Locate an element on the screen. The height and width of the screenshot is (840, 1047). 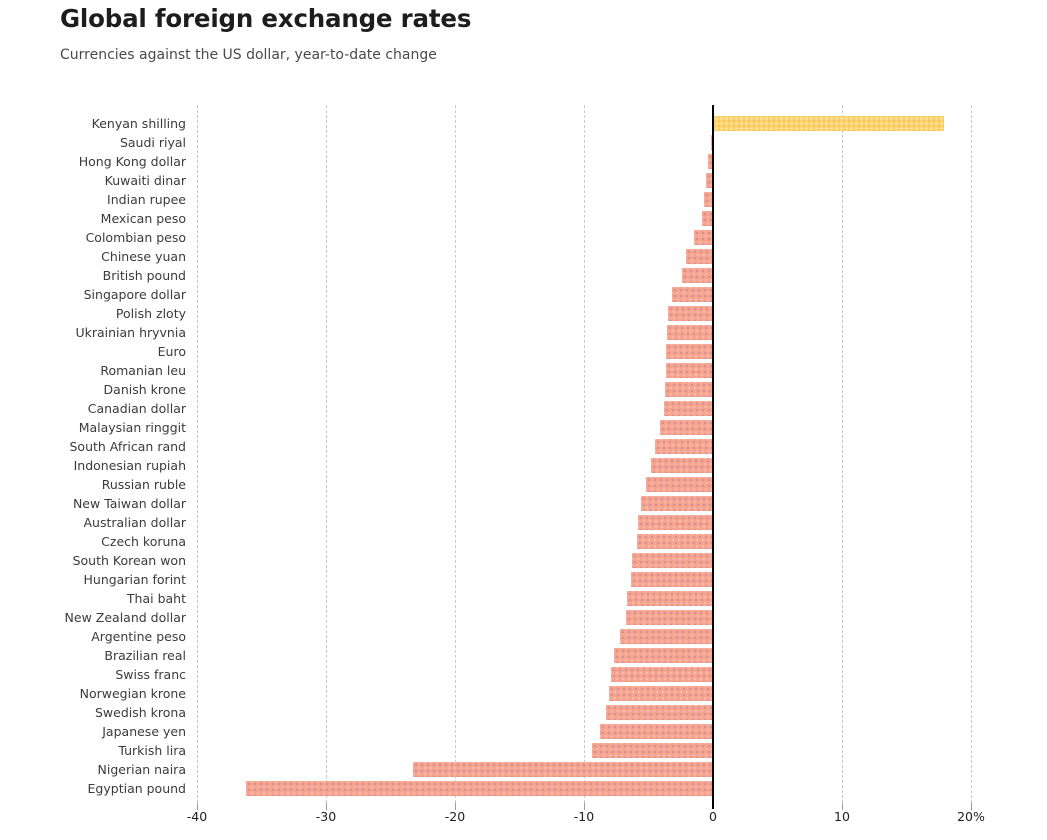
category-label: Turkish lira is located at coordinates (152, 750).